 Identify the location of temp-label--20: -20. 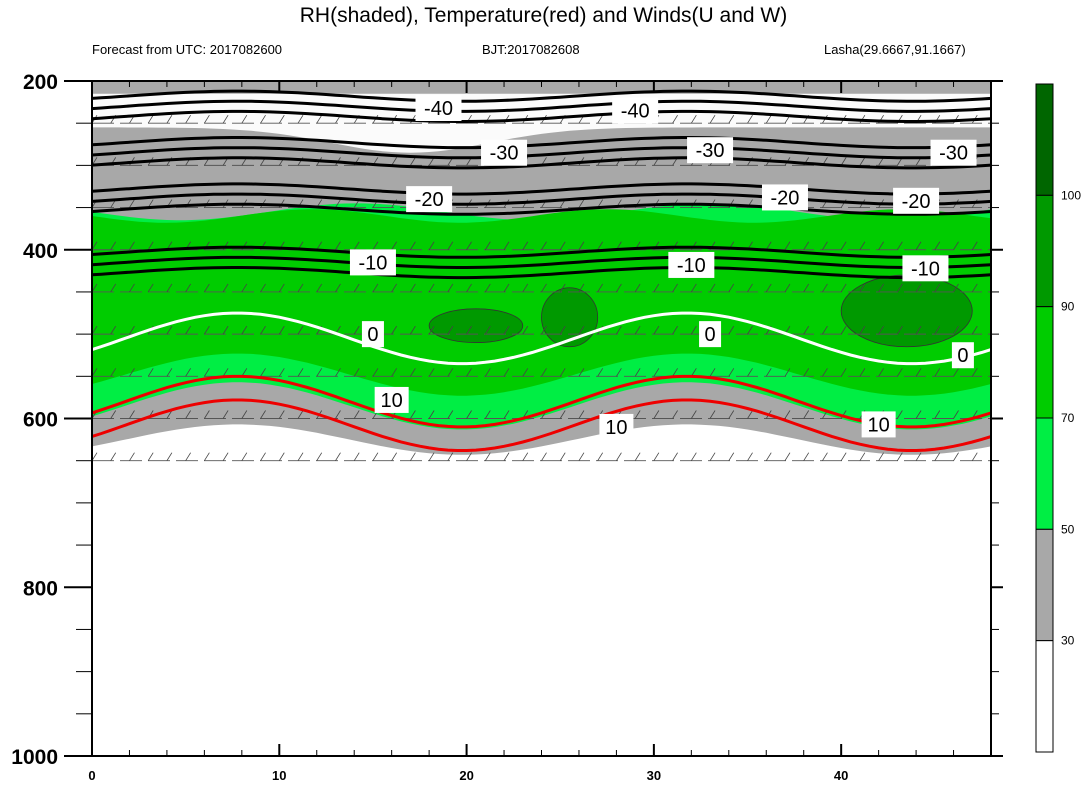
(785, 198).